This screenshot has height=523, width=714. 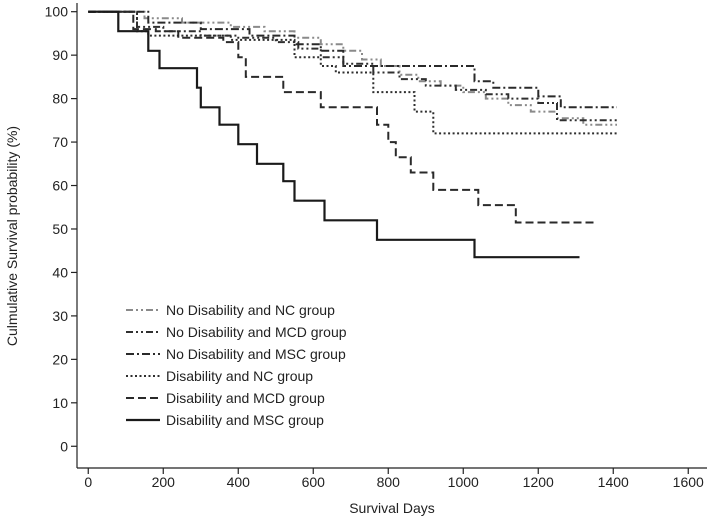 What do you see at coordinates (245, 398) in the screenshot?
I see `legend-label: Disability and MCD group` at bounding box center [245, 398].